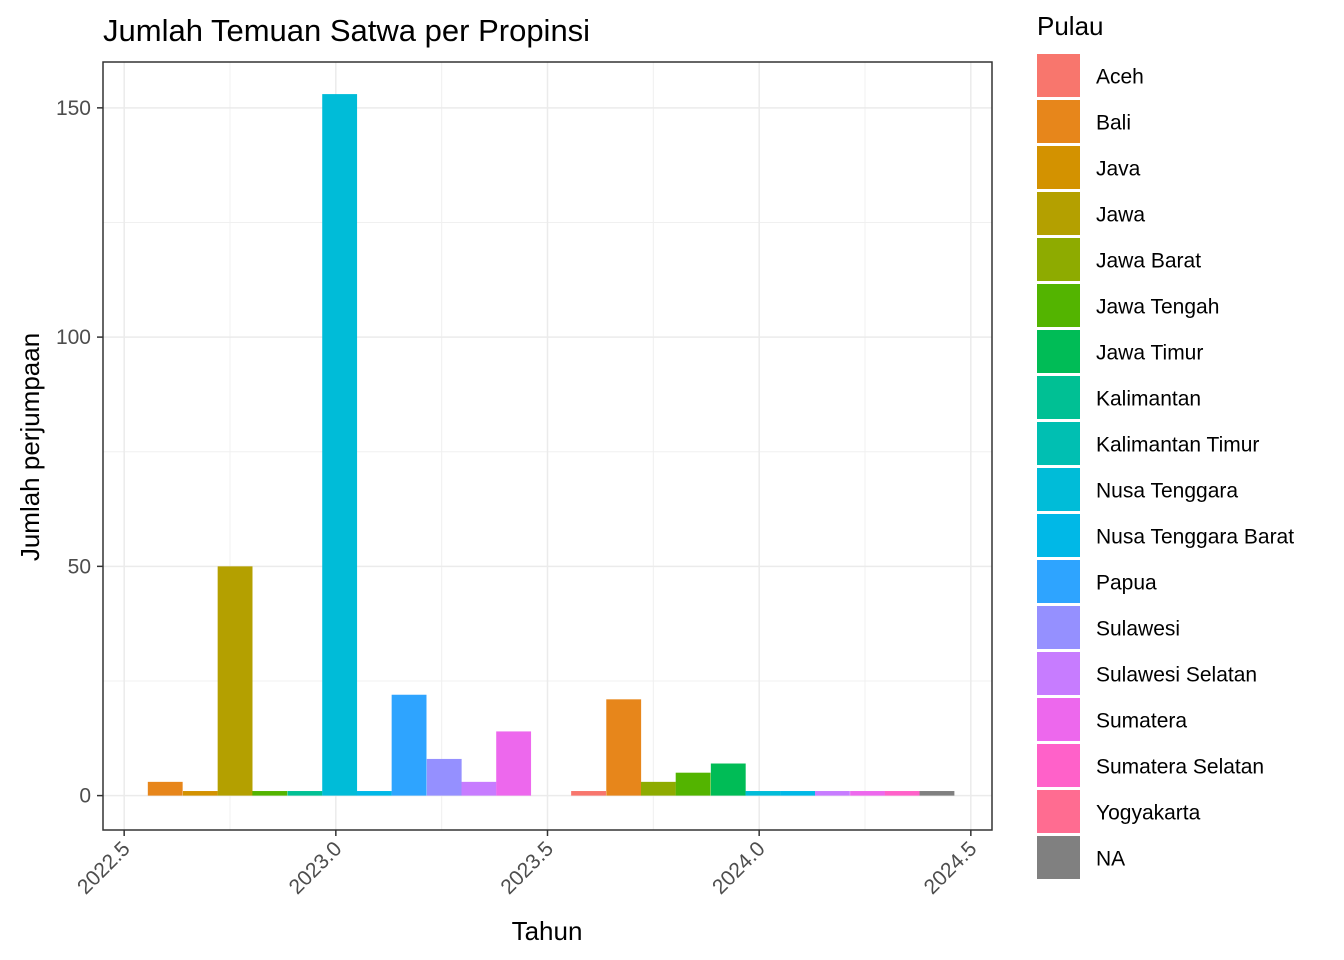  Describe the element at coordinates (305, 793) in the screenshot. I see `bar-kalimantan` at that location.